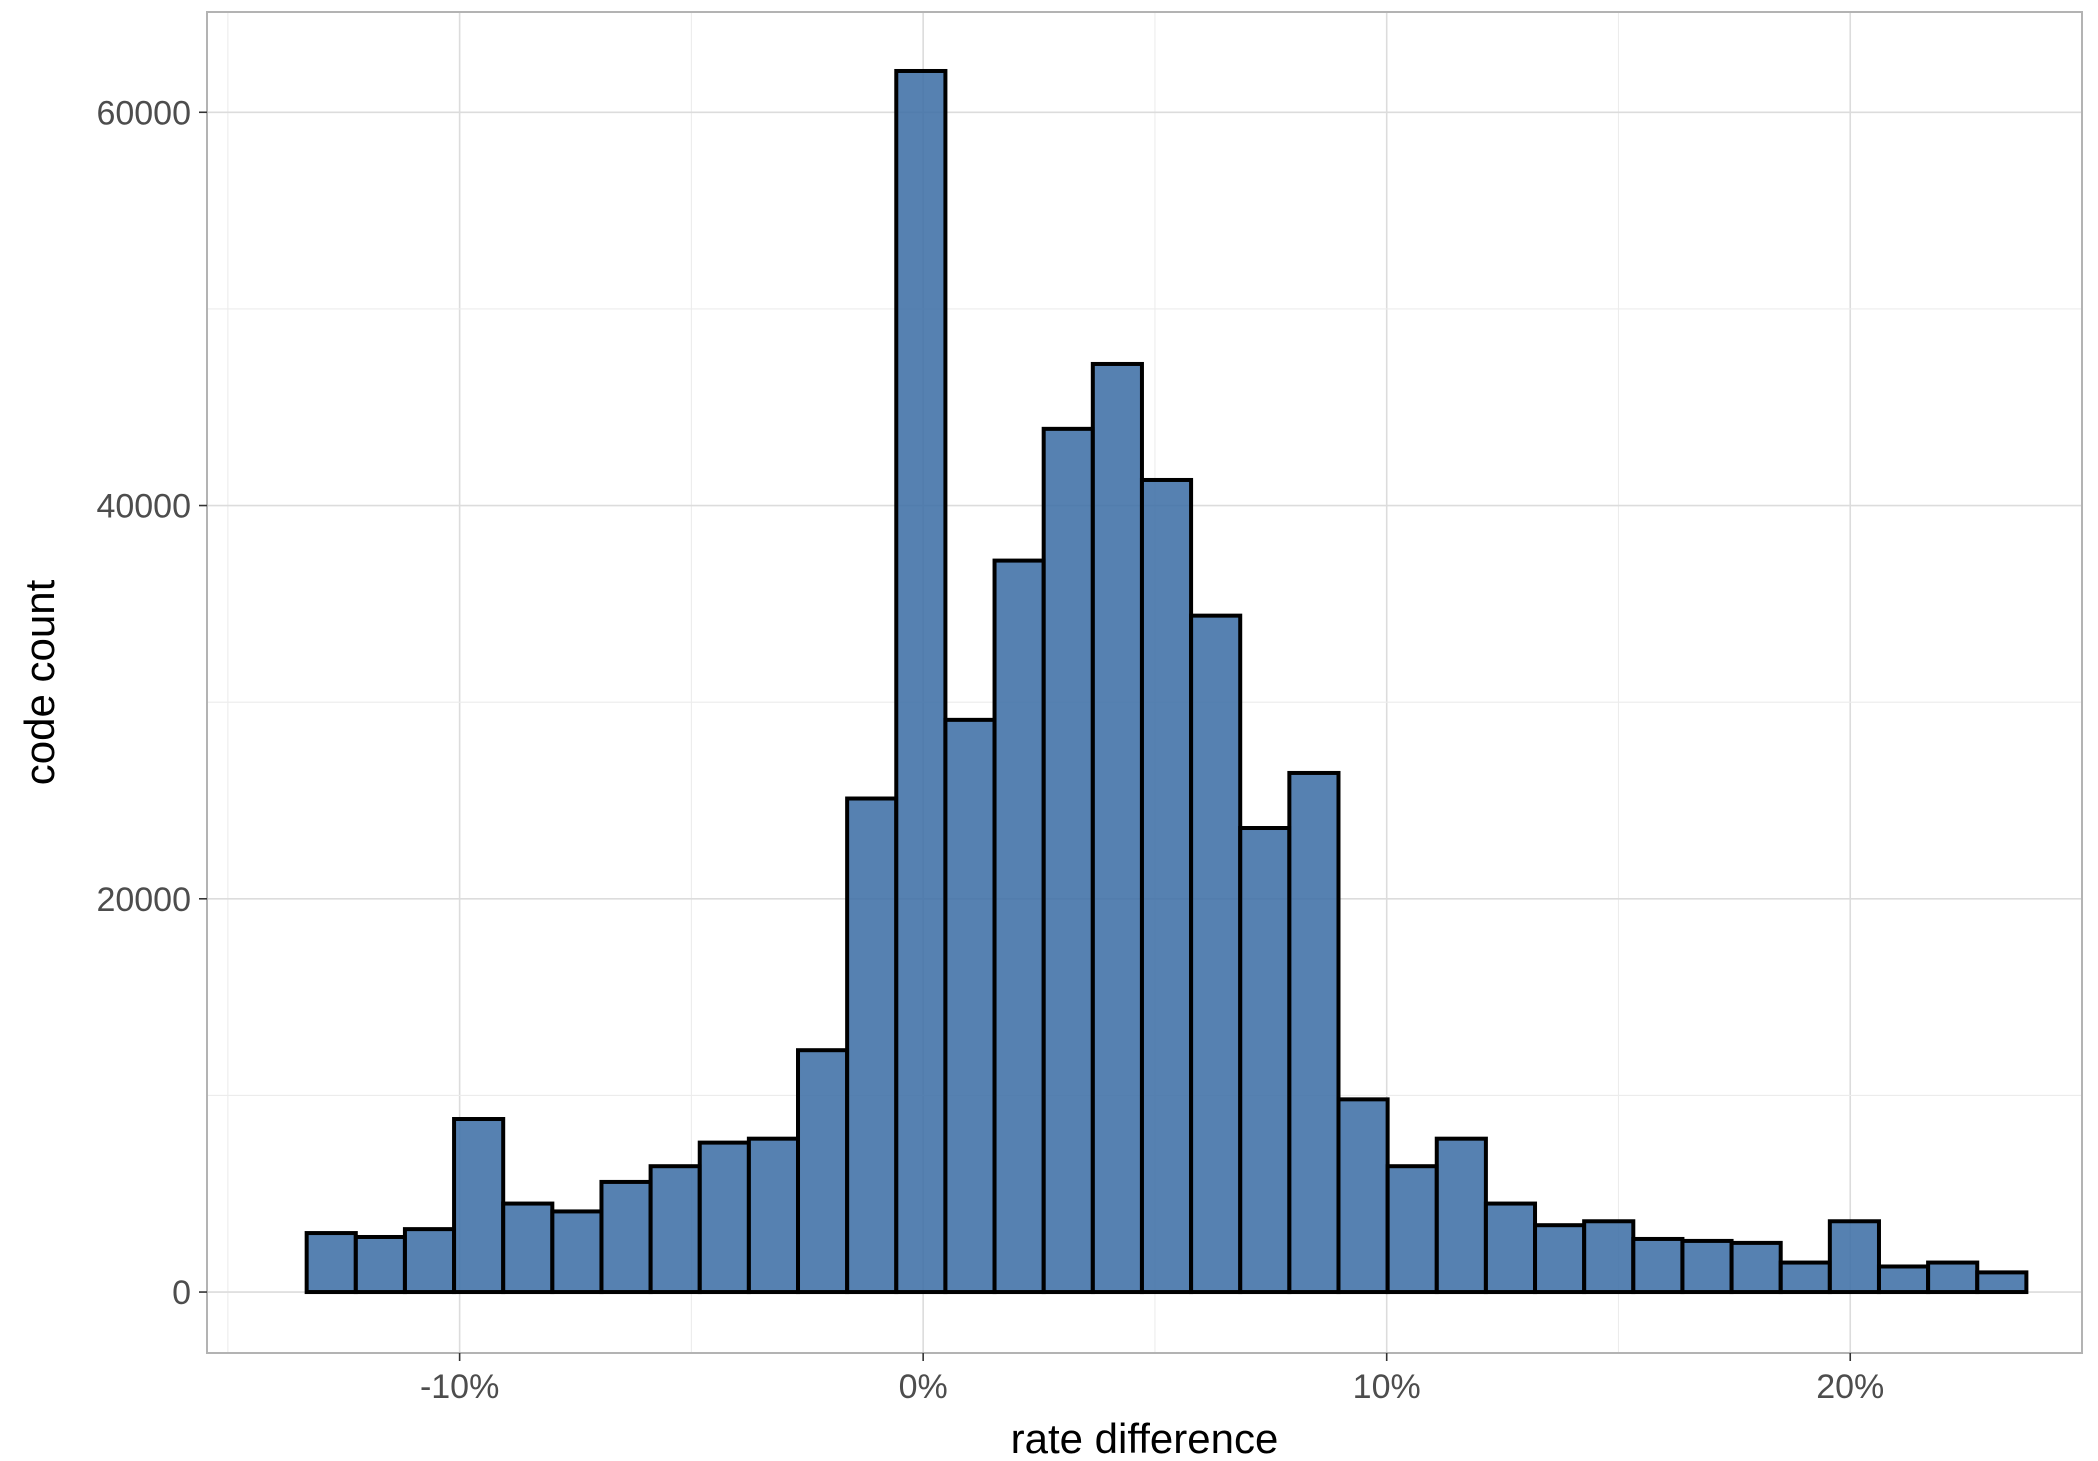 This screenshot has height=1461, width=2098. Describe the element at coordinates (181, 1293) in the screenshot. I see `y-tick-label: 0` at that location.